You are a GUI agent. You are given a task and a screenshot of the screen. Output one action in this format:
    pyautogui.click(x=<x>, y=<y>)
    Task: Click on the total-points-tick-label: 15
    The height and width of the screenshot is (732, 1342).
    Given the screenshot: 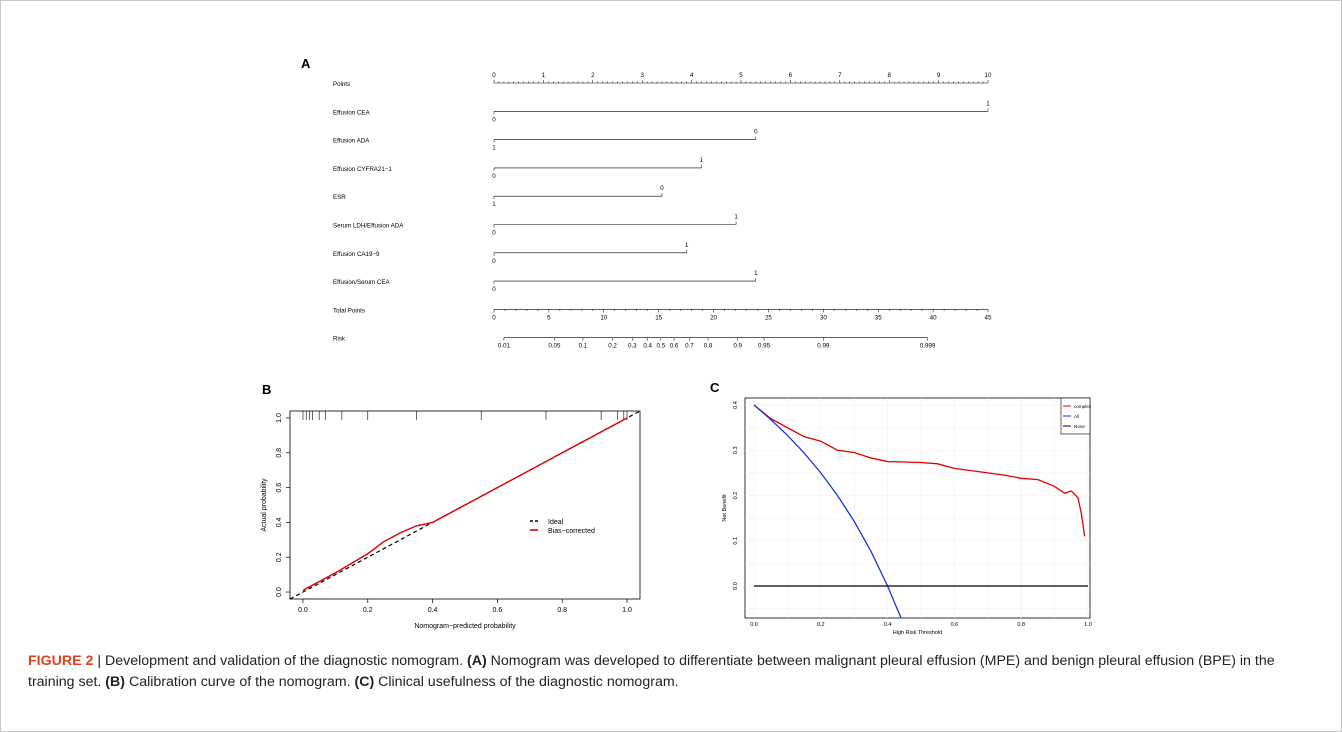 What is the action you would take?
    pyautogui.click(x=658, y=317)
    